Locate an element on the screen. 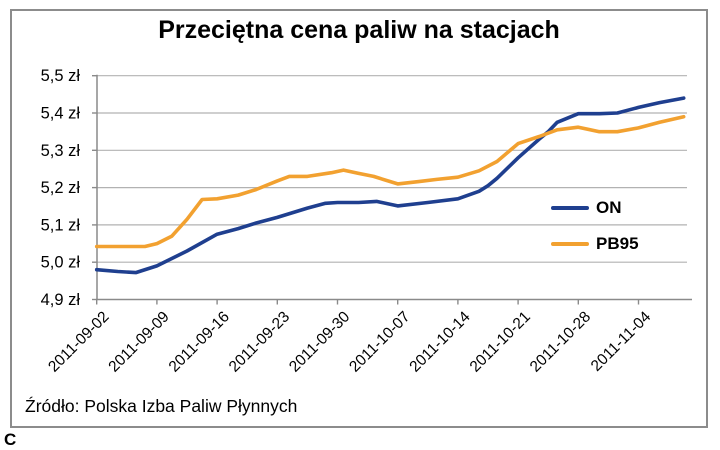 The height and width of the screenshot is (450, 720). y-axis-label: 5,5 zł is located at coordinates (61, 76).